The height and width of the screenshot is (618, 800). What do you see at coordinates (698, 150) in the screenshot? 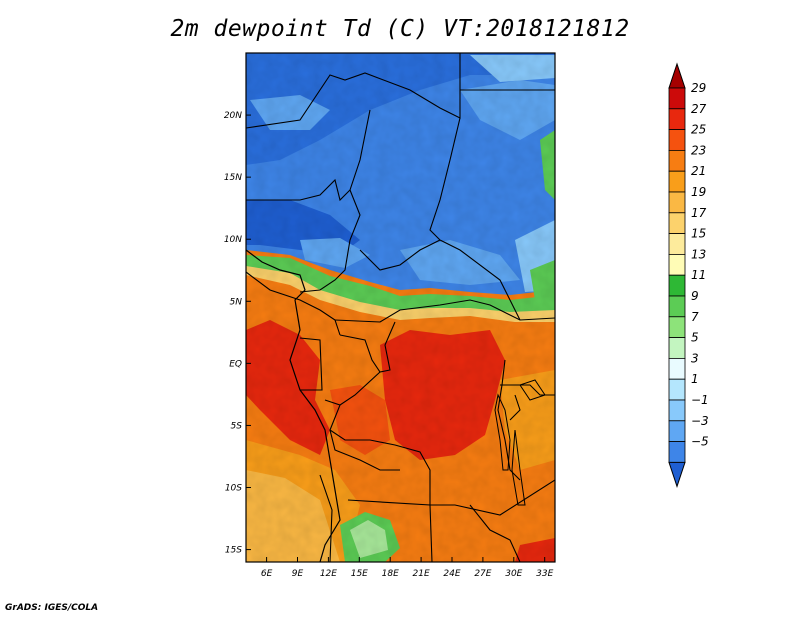
I see `colorbar-label: 23` at bounding box center [698, 150].